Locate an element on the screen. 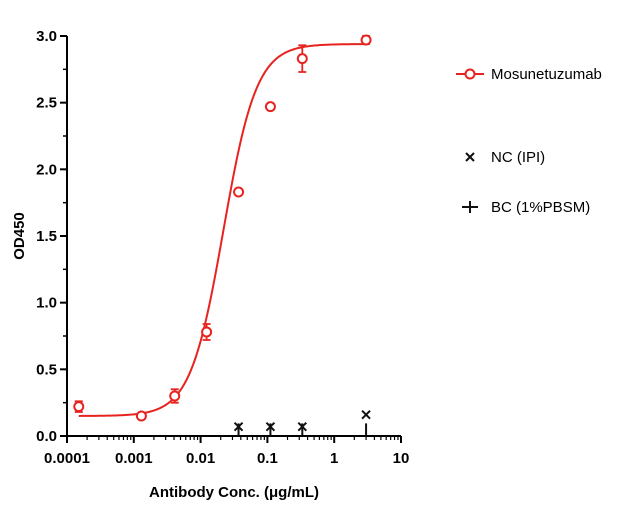  y-tick-label: 0.0 is located at coordinates (46, 436).